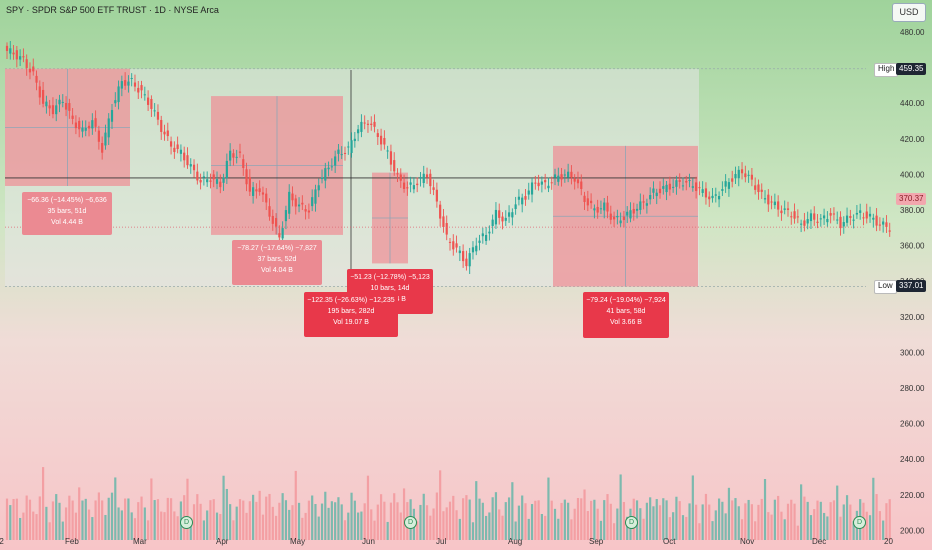 Image resolution: width=932 pixels, height=550 pixels. Describe the element at coordinates (2, 541) in the screenshot. I see `time-tick-label: 2022` at that location.